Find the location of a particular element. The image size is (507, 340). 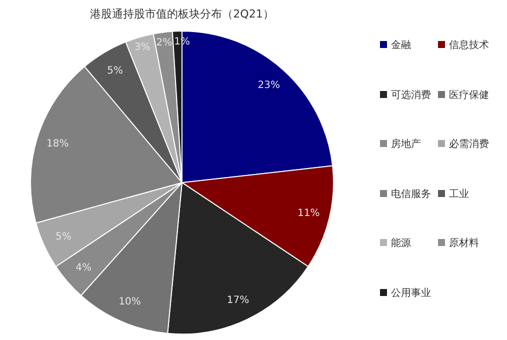

legend-label: 可选消费 is located at coordinates (411, 95).